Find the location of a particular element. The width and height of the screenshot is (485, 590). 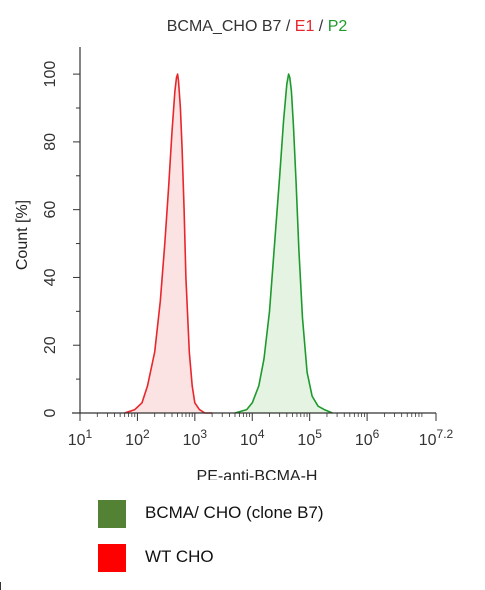

y-tick-label-40: 40 is located at coordinates (50, 277).